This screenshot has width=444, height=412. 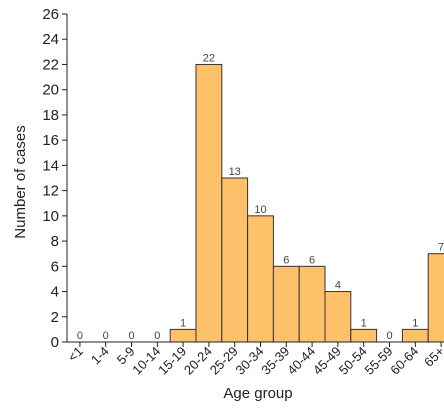 What do you see at coordinates (327, 361) in the screenshot?
I see `x-tick-label: 45-49` at bounding box center [327, 361].